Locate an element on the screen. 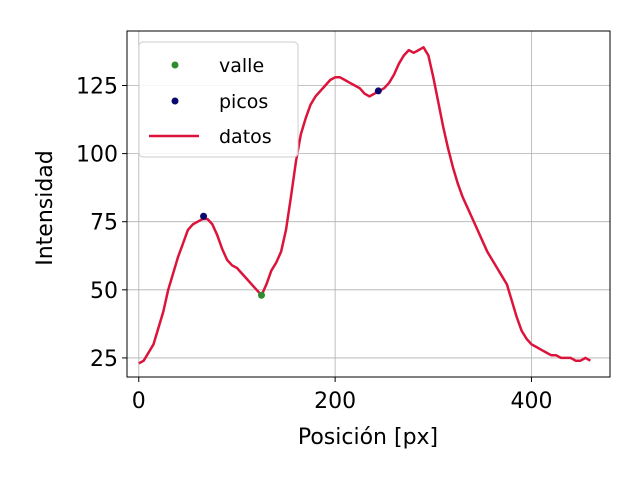 The height and width of the screenshot is (480, 640). legend-label-datos: datos is located at coordinates (245, 137).